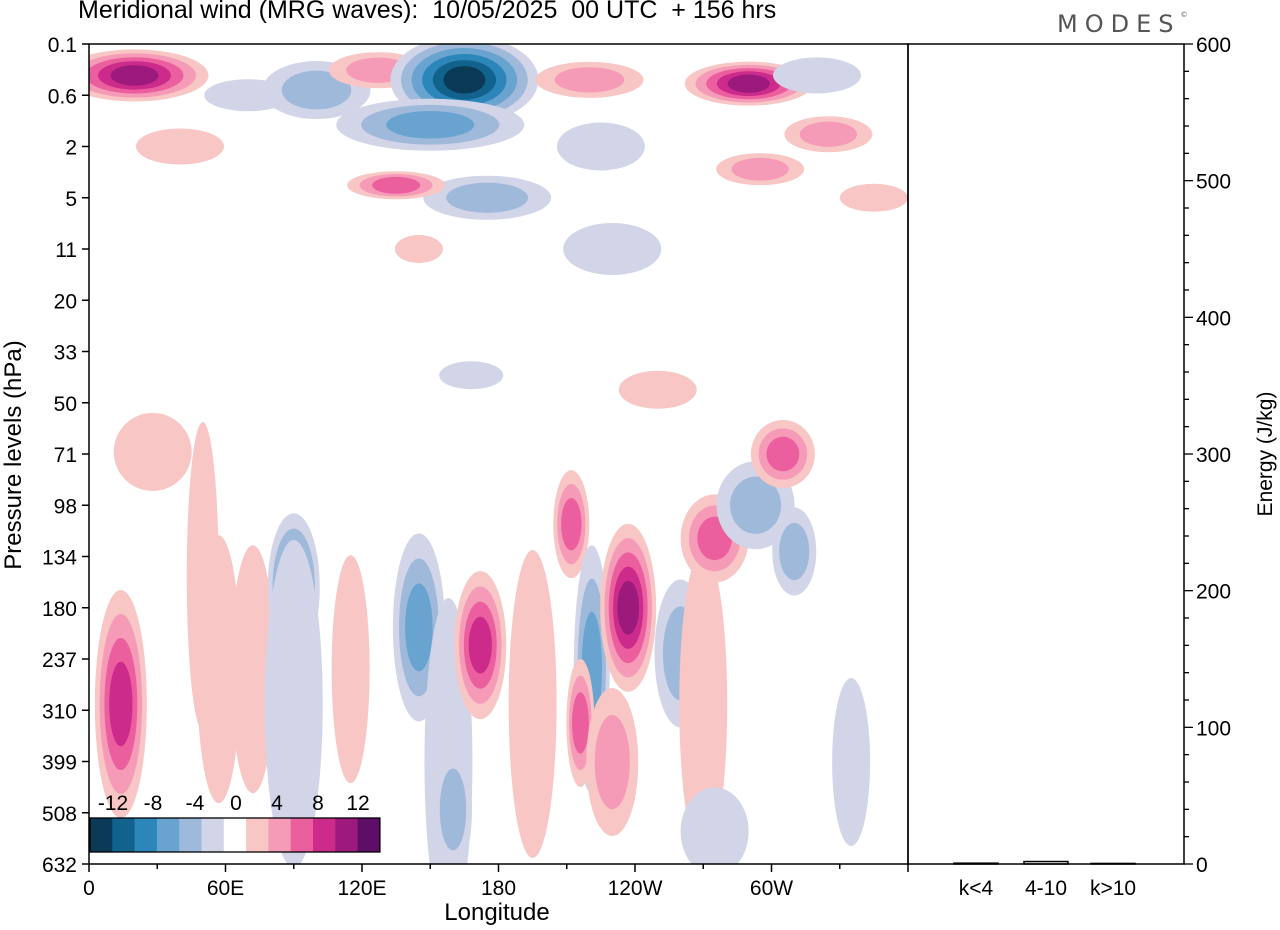 Image resolution: width=1280 pixels, height=930 pixels. What do you see at coordinates (65, 506) in the screenshot?
I see `y-tick-label: 98` at bounding box center [65, 506].